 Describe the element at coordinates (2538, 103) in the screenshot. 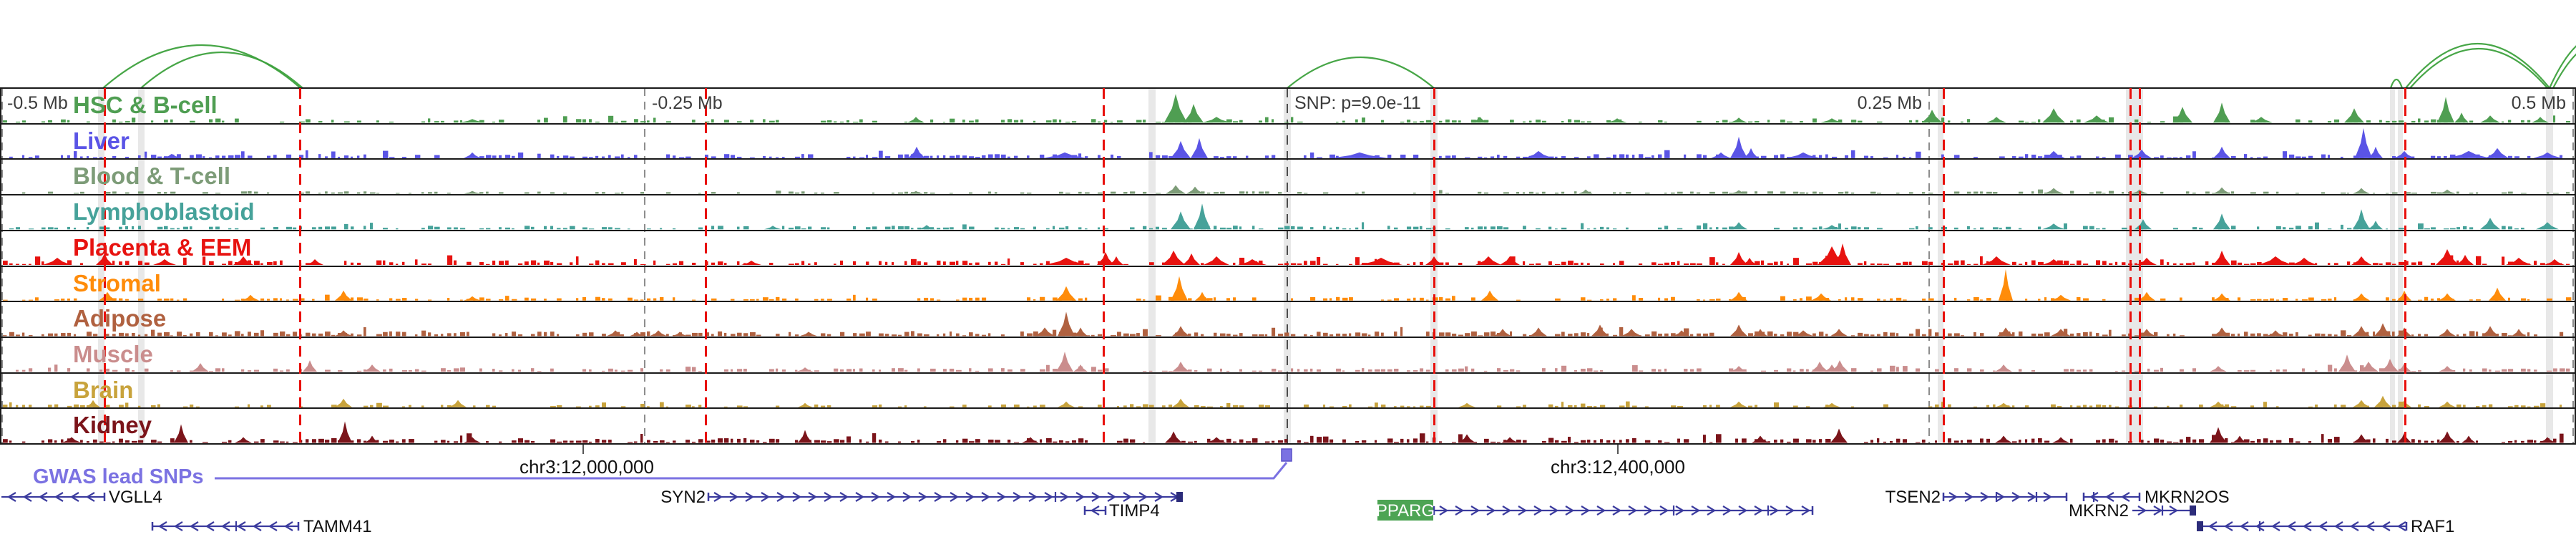

I see `axis-label-0-5-mb: 0.5 Mb` at that location.